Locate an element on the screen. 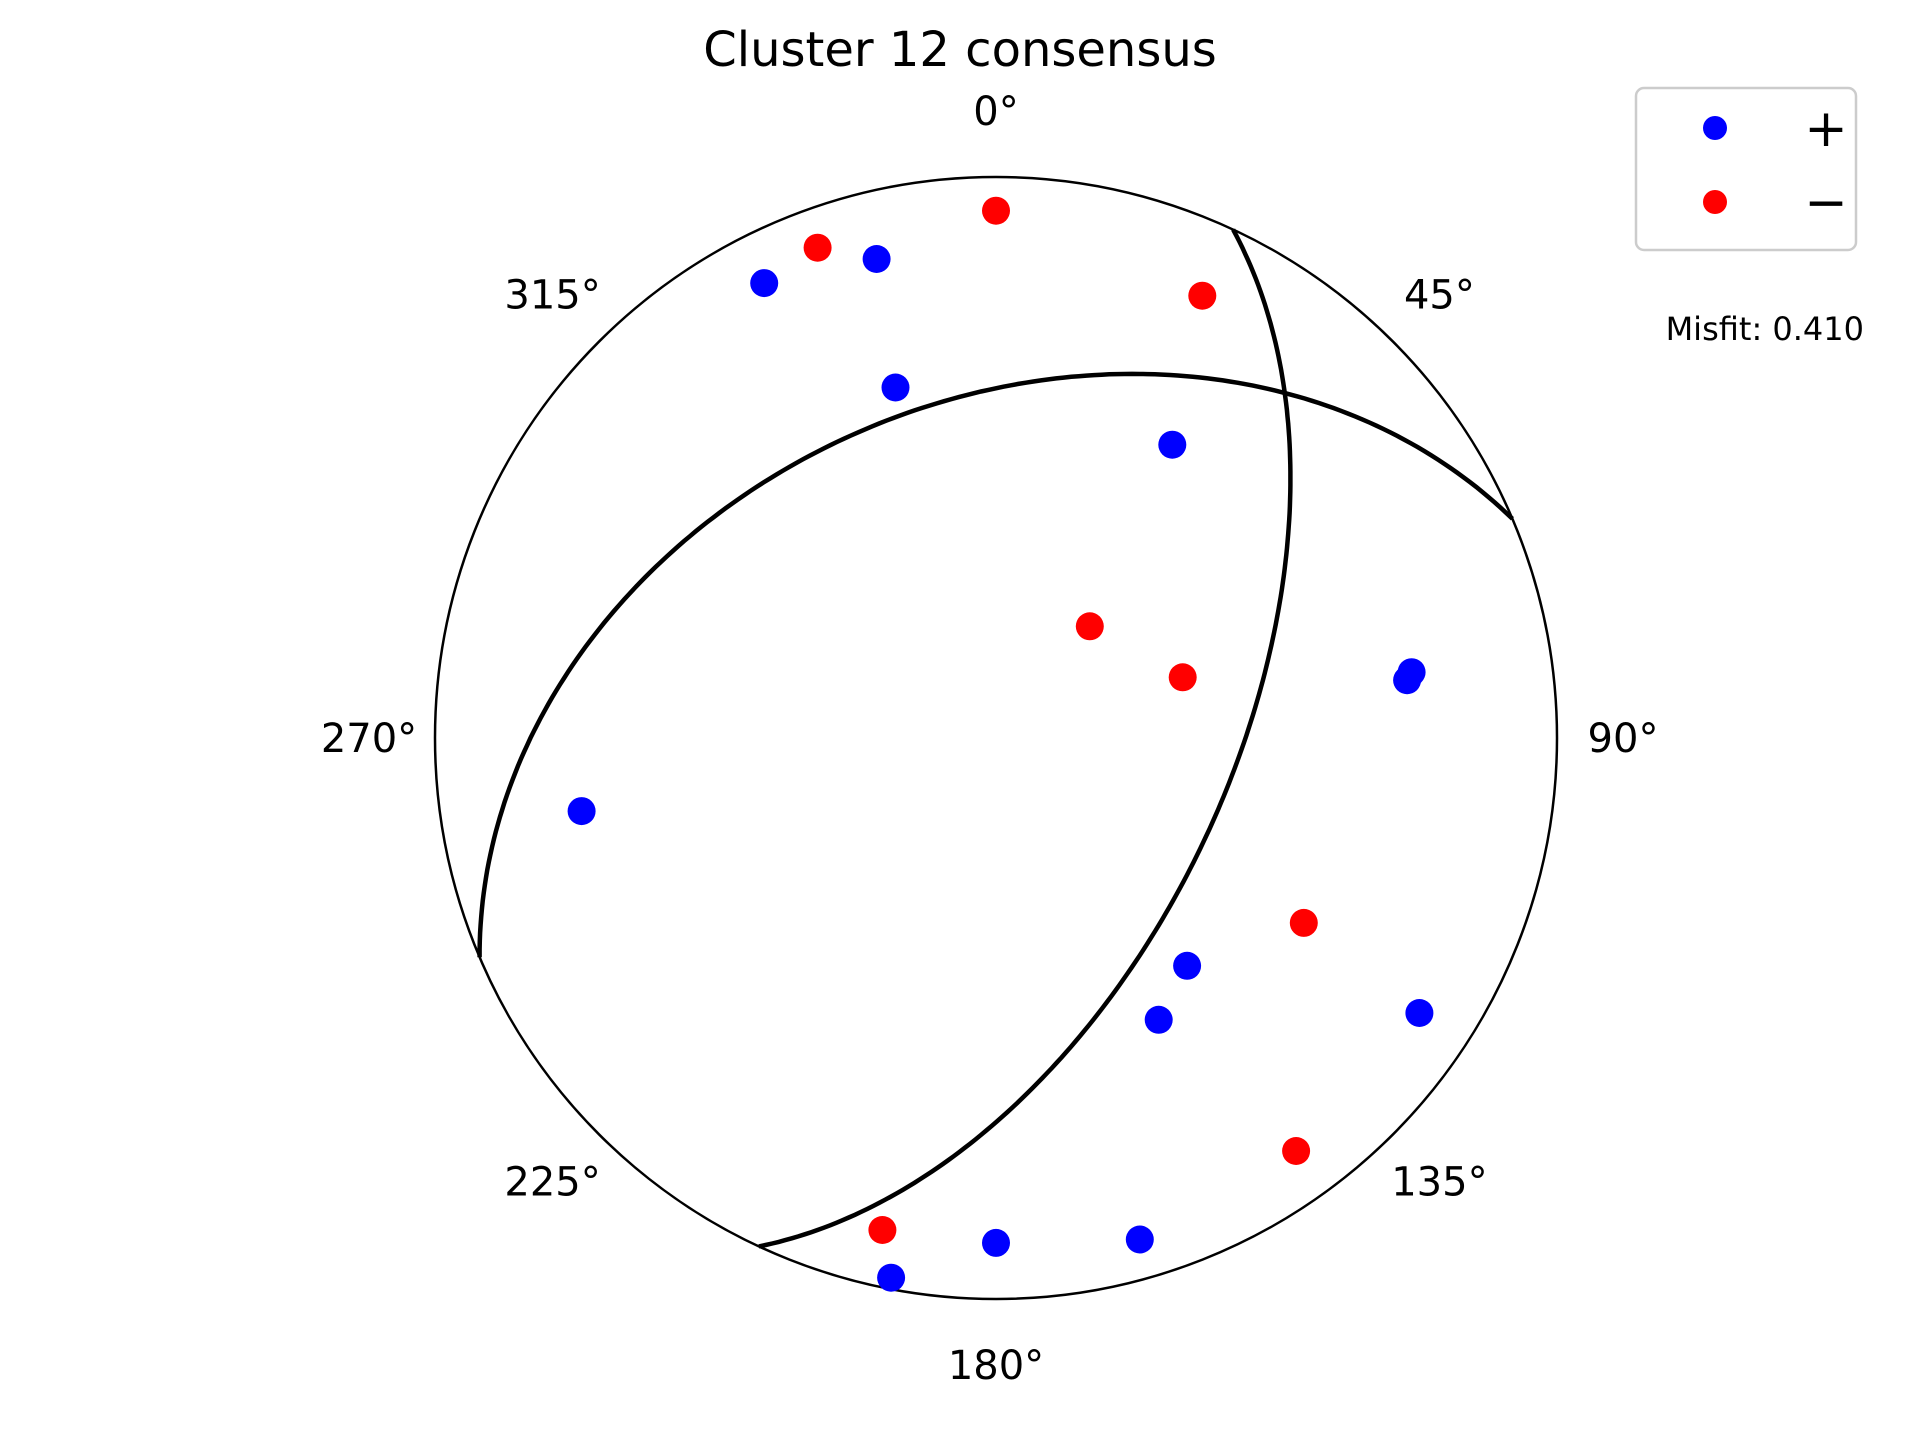  angle-tick-label: 315° is located at coordinates (552, 296).